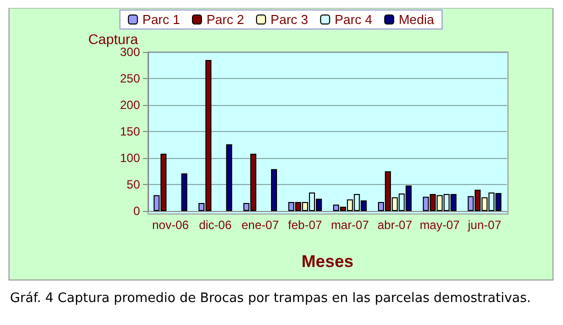  What do you see at coordinates (350, 225) in the screenshot?
I see `x-tick-label: mar-07` at bounding box center [350, 225].